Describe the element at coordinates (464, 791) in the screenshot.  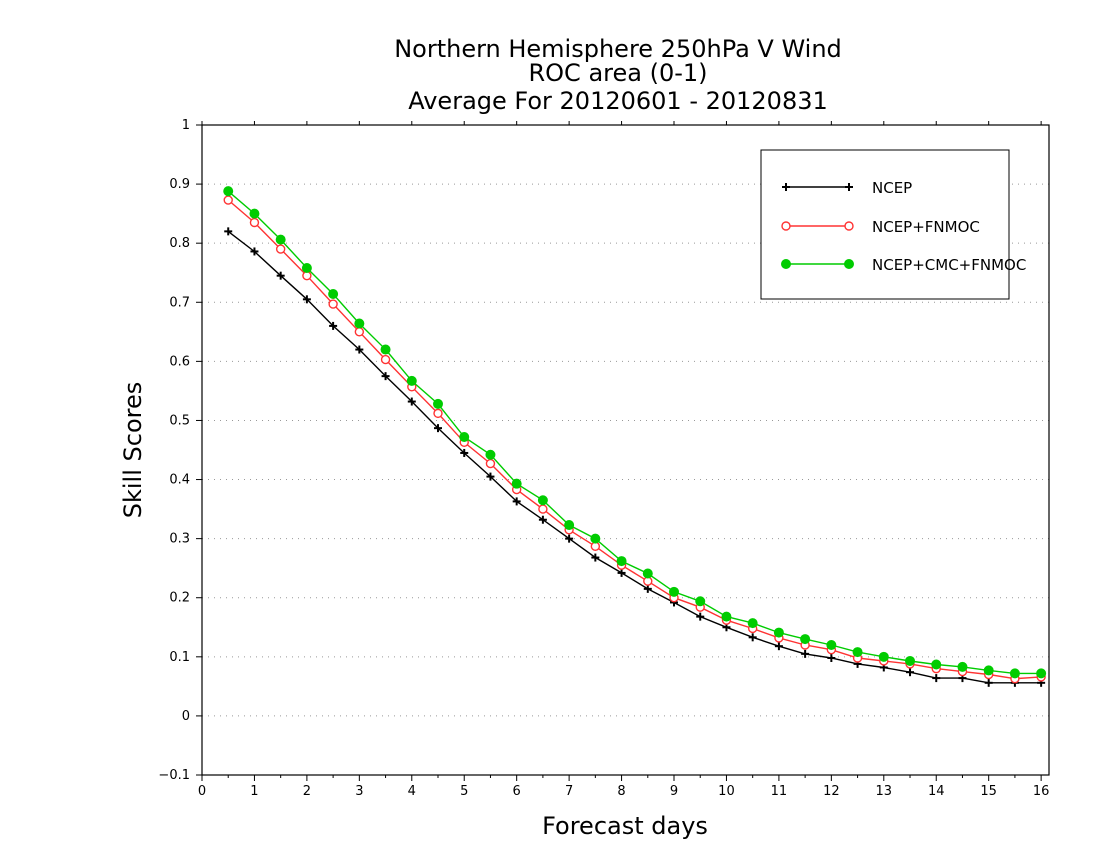
I see `x-tick-label: 5` at that location.